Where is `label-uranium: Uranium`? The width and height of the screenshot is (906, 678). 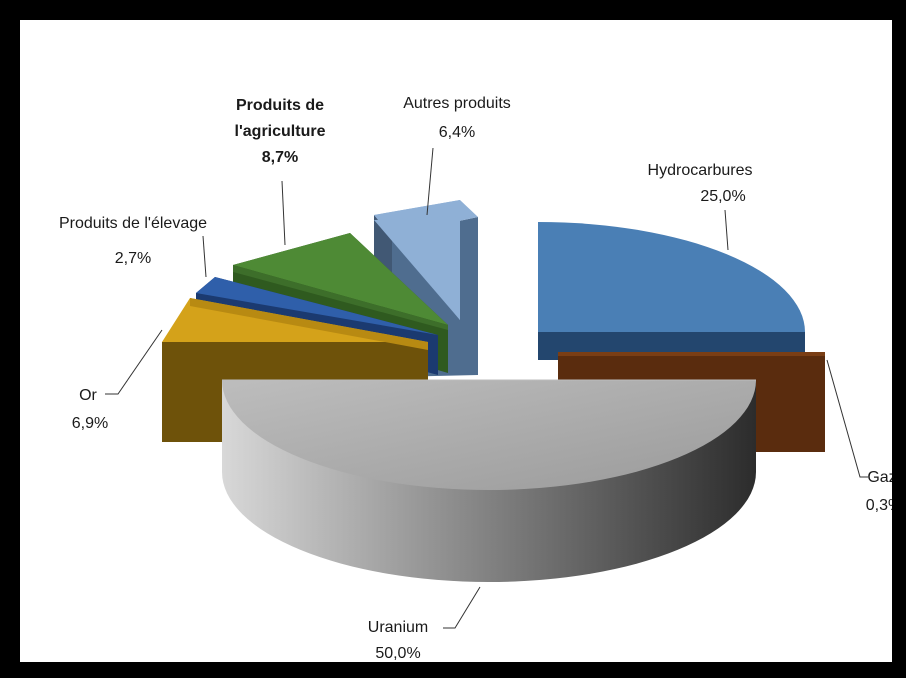
label-uranium: Uranium is located at coordinates (398, 627).